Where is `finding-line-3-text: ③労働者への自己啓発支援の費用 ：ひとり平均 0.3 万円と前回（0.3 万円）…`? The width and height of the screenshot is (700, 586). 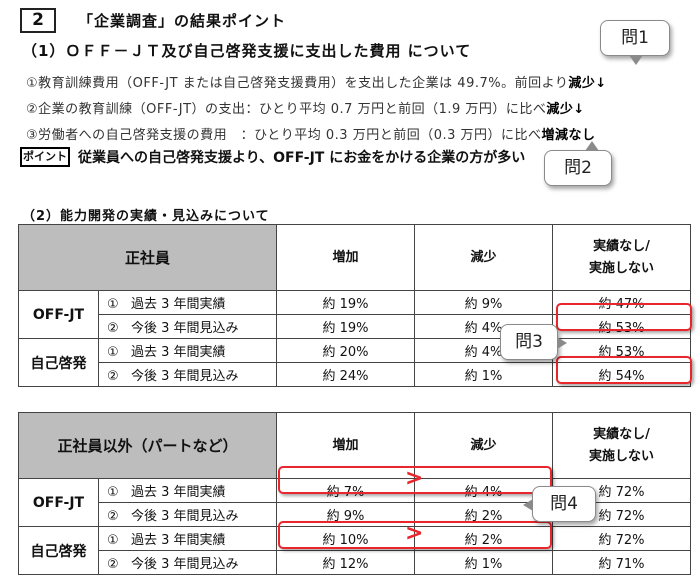
finding-line-3-text: ③労働者への自己啓発支援の費用 ：ひとり平均 0.3 万円と前回（0.3 万円）… is located at coordinates (284, 135).